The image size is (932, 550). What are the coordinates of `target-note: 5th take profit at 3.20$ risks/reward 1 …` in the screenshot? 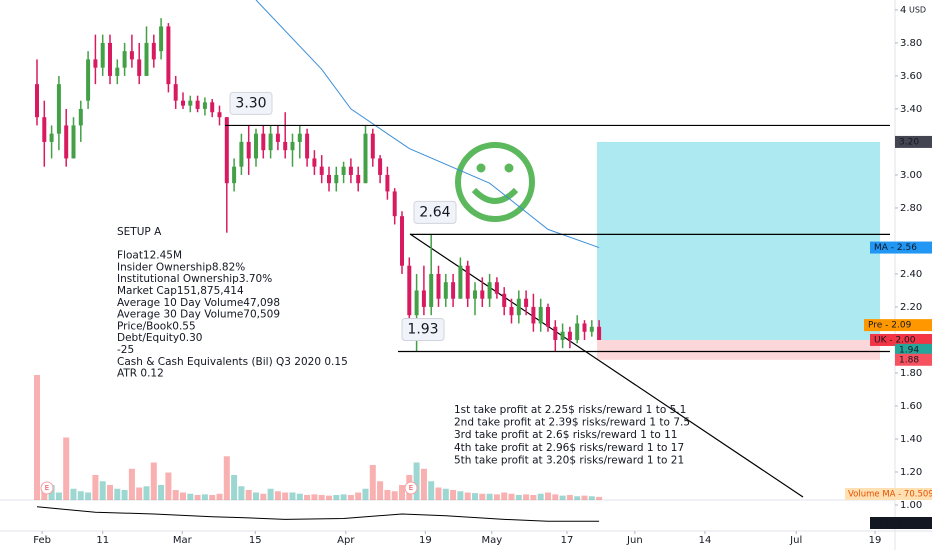 It's located at (569, 460).